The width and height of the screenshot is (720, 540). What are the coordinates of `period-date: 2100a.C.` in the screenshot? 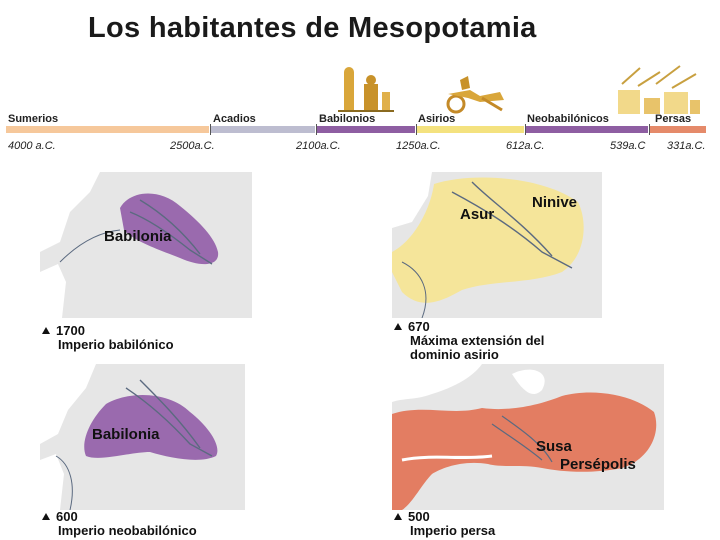 It's located at (318, 146).